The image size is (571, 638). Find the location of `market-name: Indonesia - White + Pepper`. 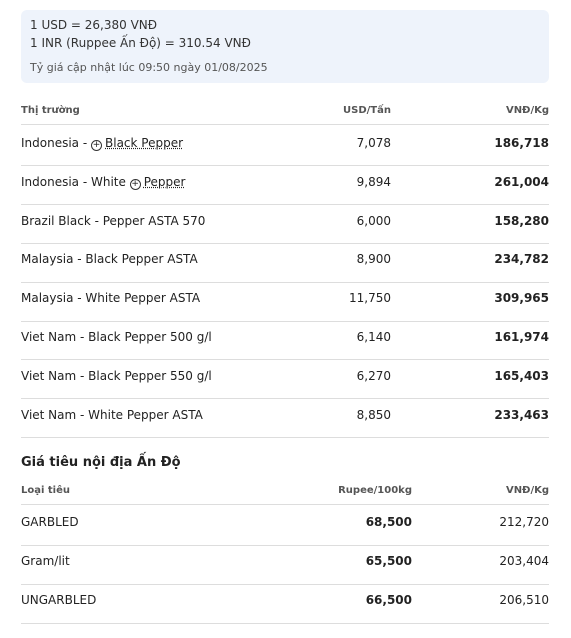

market-name: Indonesia - White + Pepper is located at coordinates (103, 182).